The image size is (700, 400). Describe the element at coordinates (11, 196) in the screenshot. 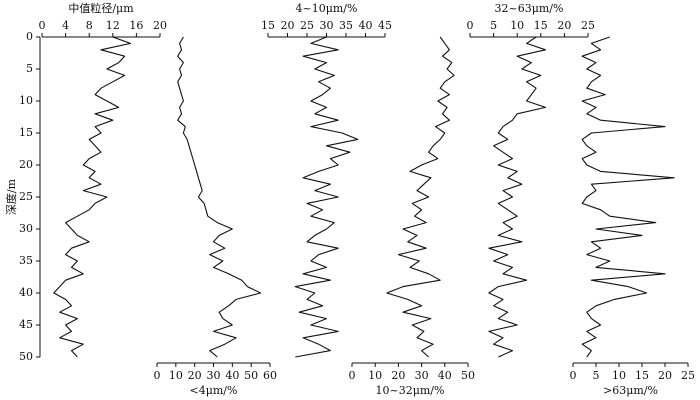

I see `y-axis-label: 深度/m` at that location.